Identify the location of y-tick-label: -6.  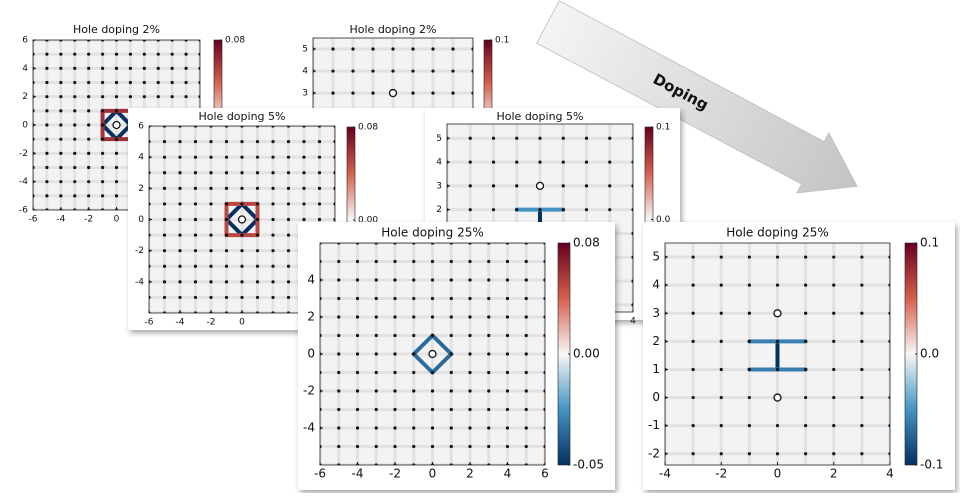
(23, 211).